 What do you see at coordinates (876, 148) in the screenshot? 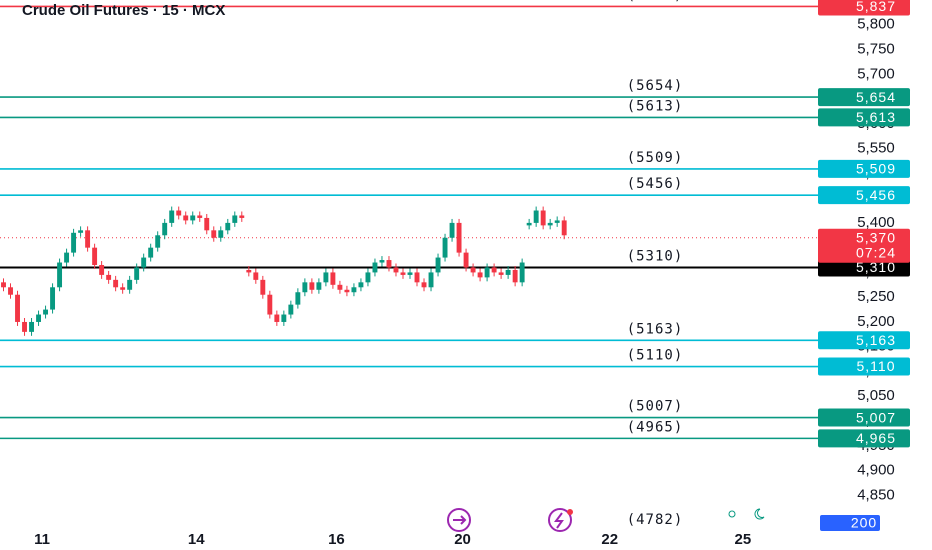
I see `y-tick-label: 5,550` at bounding box center [876, 148].